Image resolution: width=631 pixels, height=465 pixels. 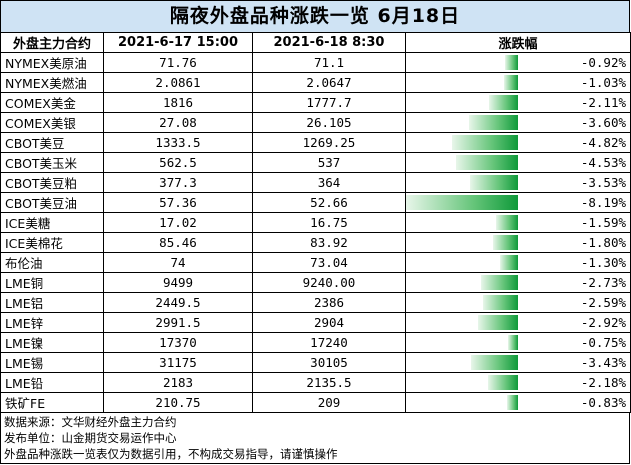 I want to click on cell-contract-name: LME锡, so click(x=52, y=362).